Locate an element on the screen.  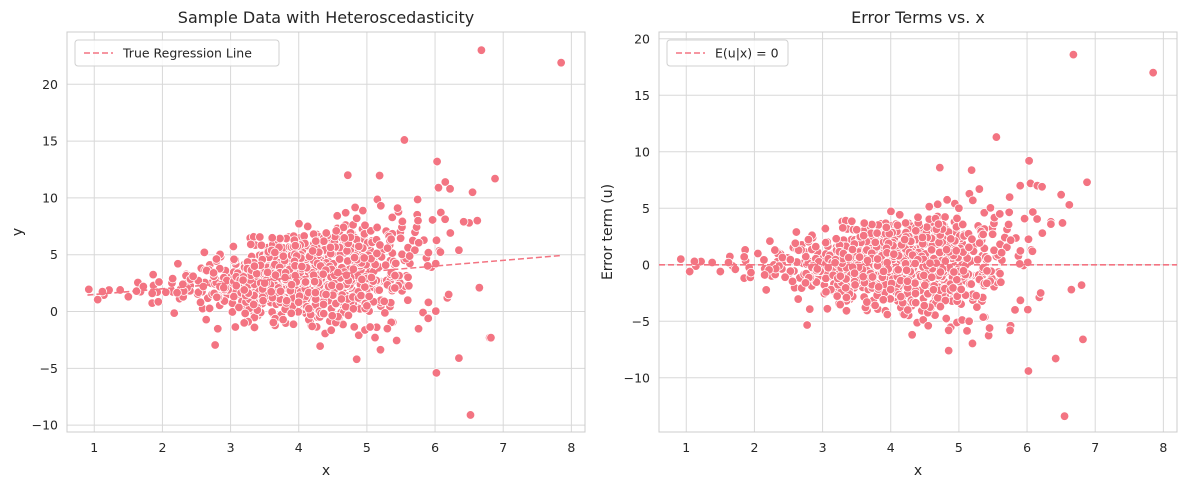
legend-box is located at coordinates (727, 53).